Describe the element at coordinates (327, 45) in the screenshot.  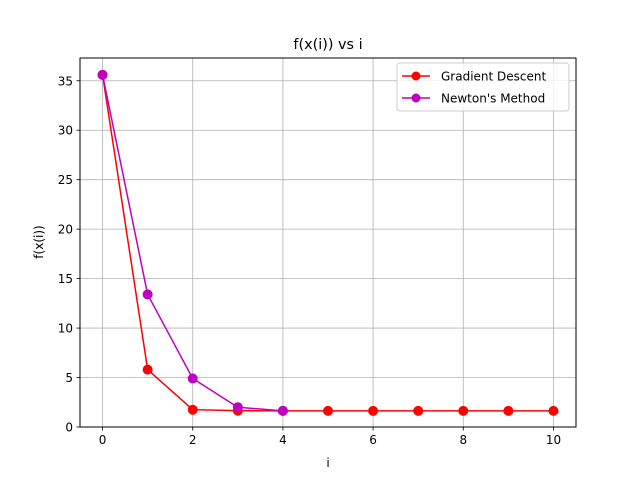
I see `chart-title: f(x(i)) vs i` at that location.